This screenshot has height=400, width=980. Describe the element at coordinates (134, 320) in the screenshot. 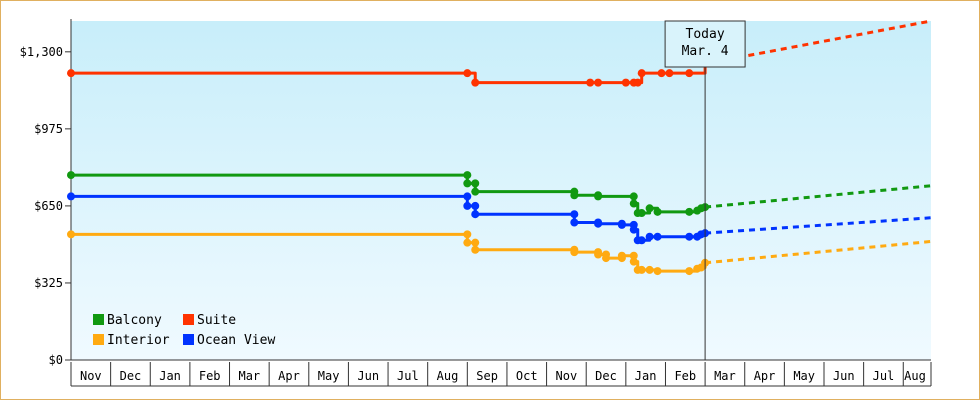

I see `legend-label-balcony: Balcony` at that location.